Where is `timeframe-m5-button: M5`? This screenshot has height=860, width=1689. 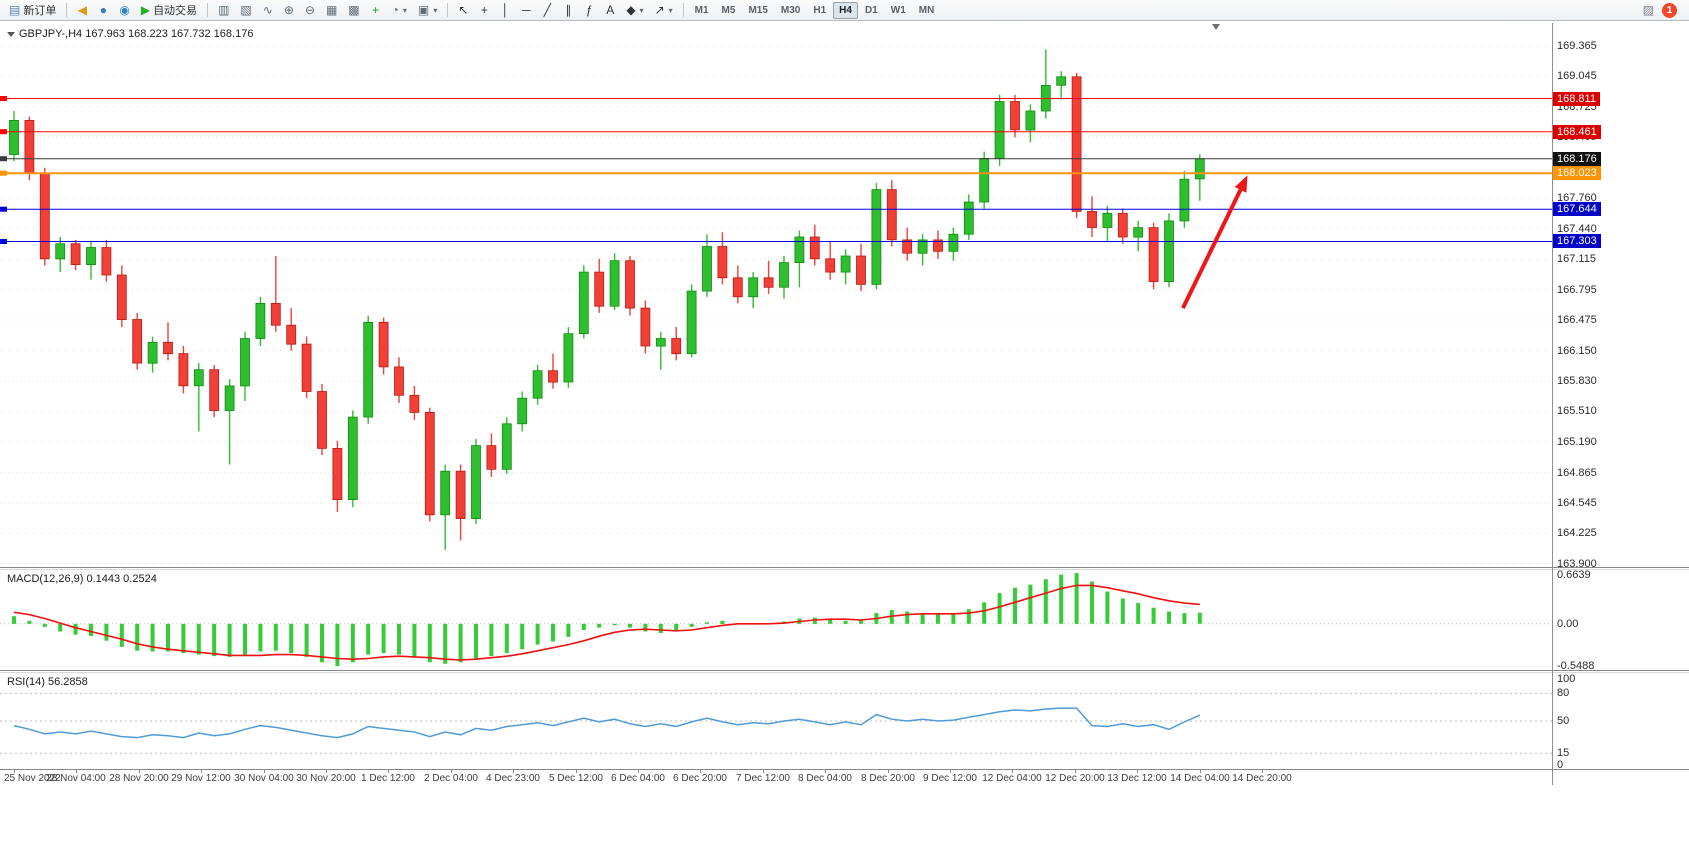 timeframe-m5-button: M5 is located at coordinates (728, 10).